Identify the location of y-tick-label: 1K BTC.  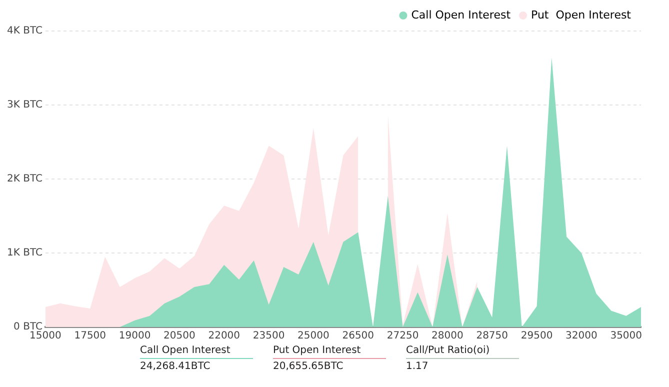
(24, 253).